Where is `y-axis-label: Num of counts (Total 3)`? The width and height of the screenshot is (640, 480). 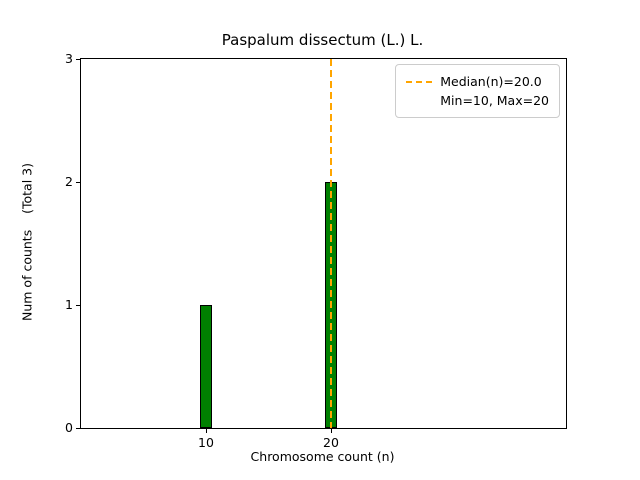 y-axis-label: Num of counts (Total 3) is located at coordinates (27, 242).